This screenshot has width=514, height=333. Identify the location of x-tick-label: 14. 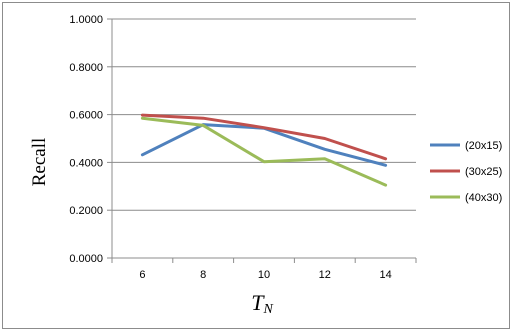
(385, 275).